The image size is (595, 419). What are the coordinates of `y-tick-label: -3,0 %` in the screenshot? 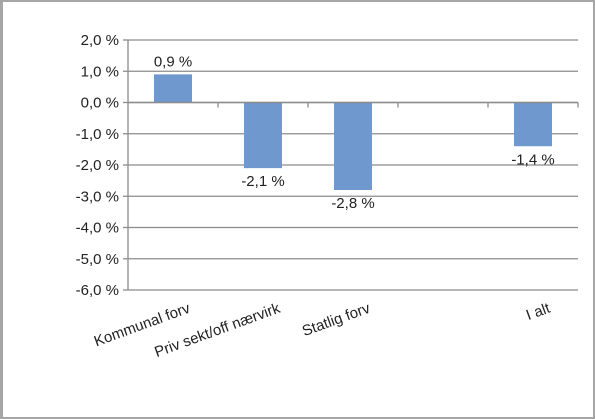 It's located at (97, 196).